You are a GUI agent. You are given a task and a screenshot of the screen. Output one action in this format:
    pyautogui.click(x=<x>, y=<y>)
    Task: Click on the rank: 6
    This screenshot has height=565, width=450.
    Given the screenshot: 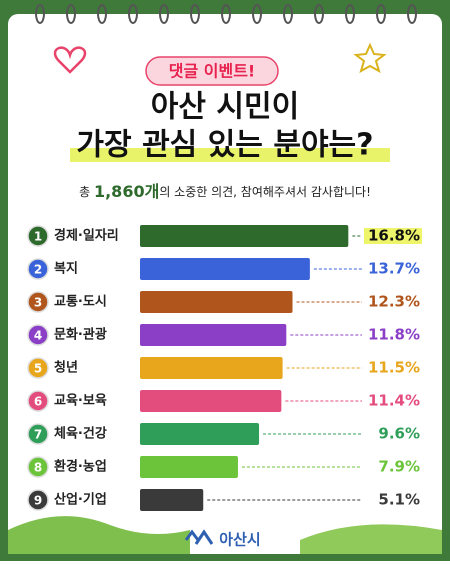 What is the action you would take?
    pyautogui.click(x=38, y=402)
    